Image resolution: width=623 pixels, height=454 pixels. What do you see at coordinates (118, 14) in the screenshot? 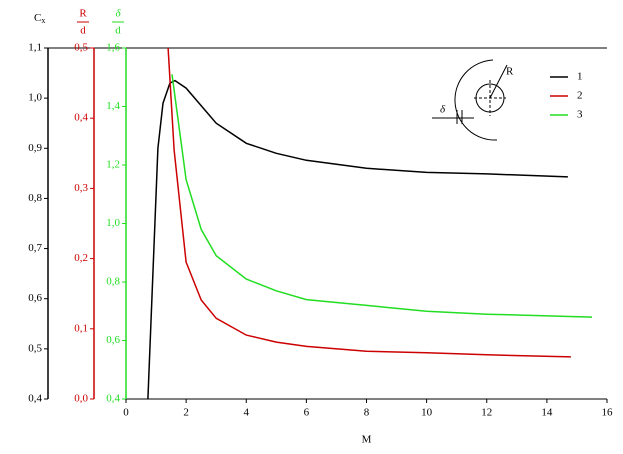
I see `y-axis-label: δ` at bounding box center [118, 14].